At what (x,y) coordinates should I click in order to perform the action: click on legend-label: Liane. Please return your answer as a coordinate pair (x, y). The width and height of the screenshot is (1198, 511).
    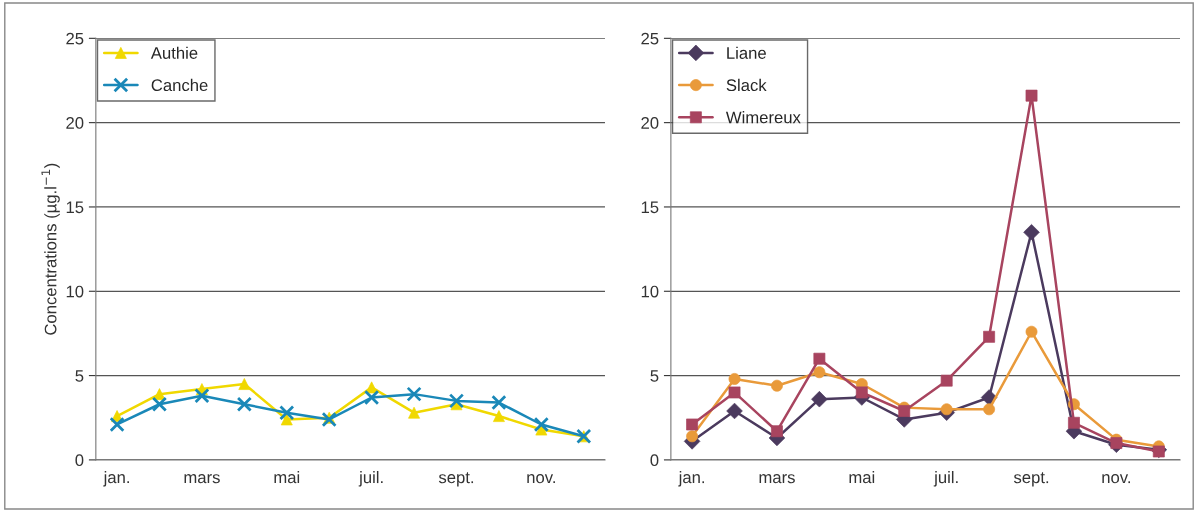
    Looking at the image, I should click on (746, 52).